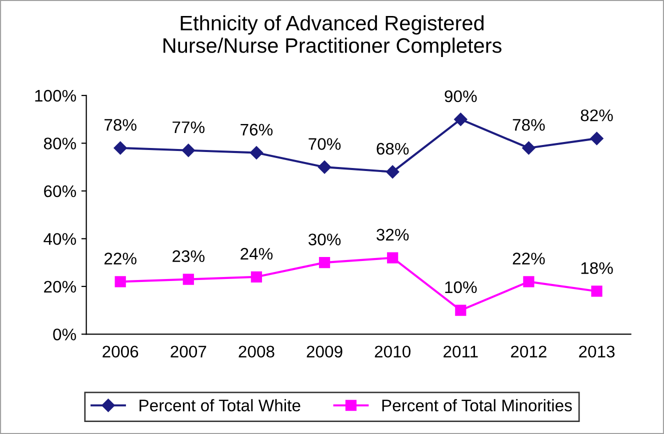 The height and width of the screenshot is (434, 664). What do you see at coordinates (324, 144) in the screenshot?
I see `data-label: 70%` at bounding box center [324, 144].